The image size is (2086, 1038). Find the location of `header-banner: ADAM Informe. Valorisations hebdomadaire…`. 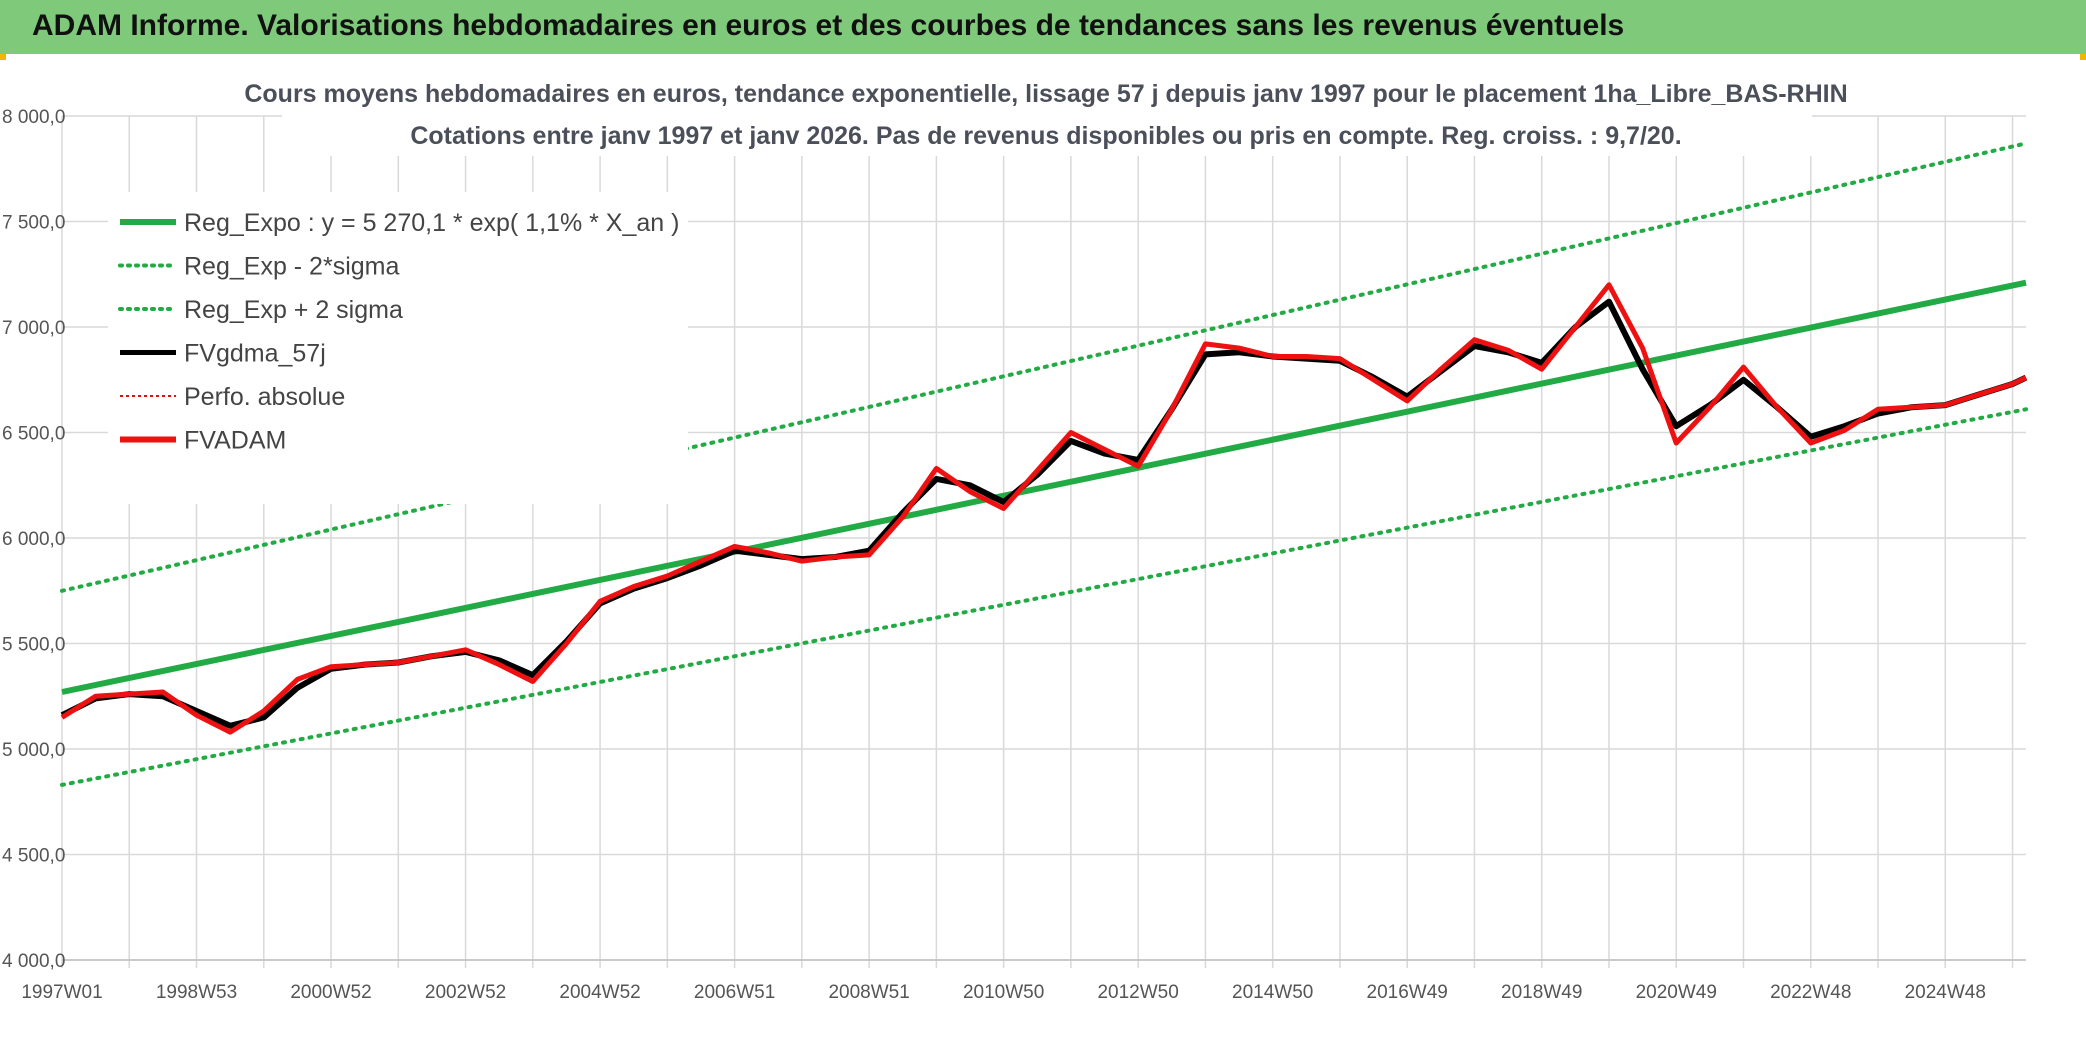

header-banner: ADAM Informe. Valorisations hebdomadaire… is located at coordinates (1043, 27).